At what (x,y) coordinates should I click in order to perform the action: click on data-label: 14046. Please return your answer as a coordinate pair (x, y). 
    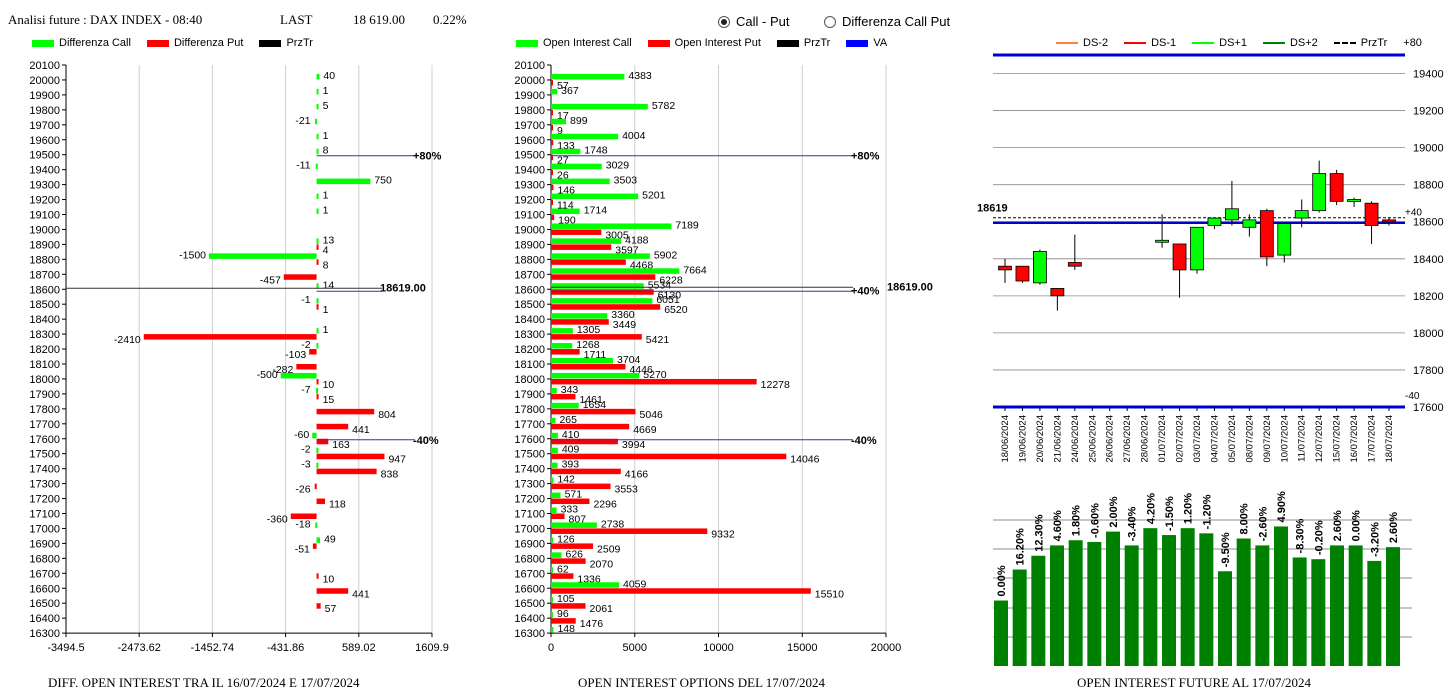
    Looking at the image, I should click on (804, 460).